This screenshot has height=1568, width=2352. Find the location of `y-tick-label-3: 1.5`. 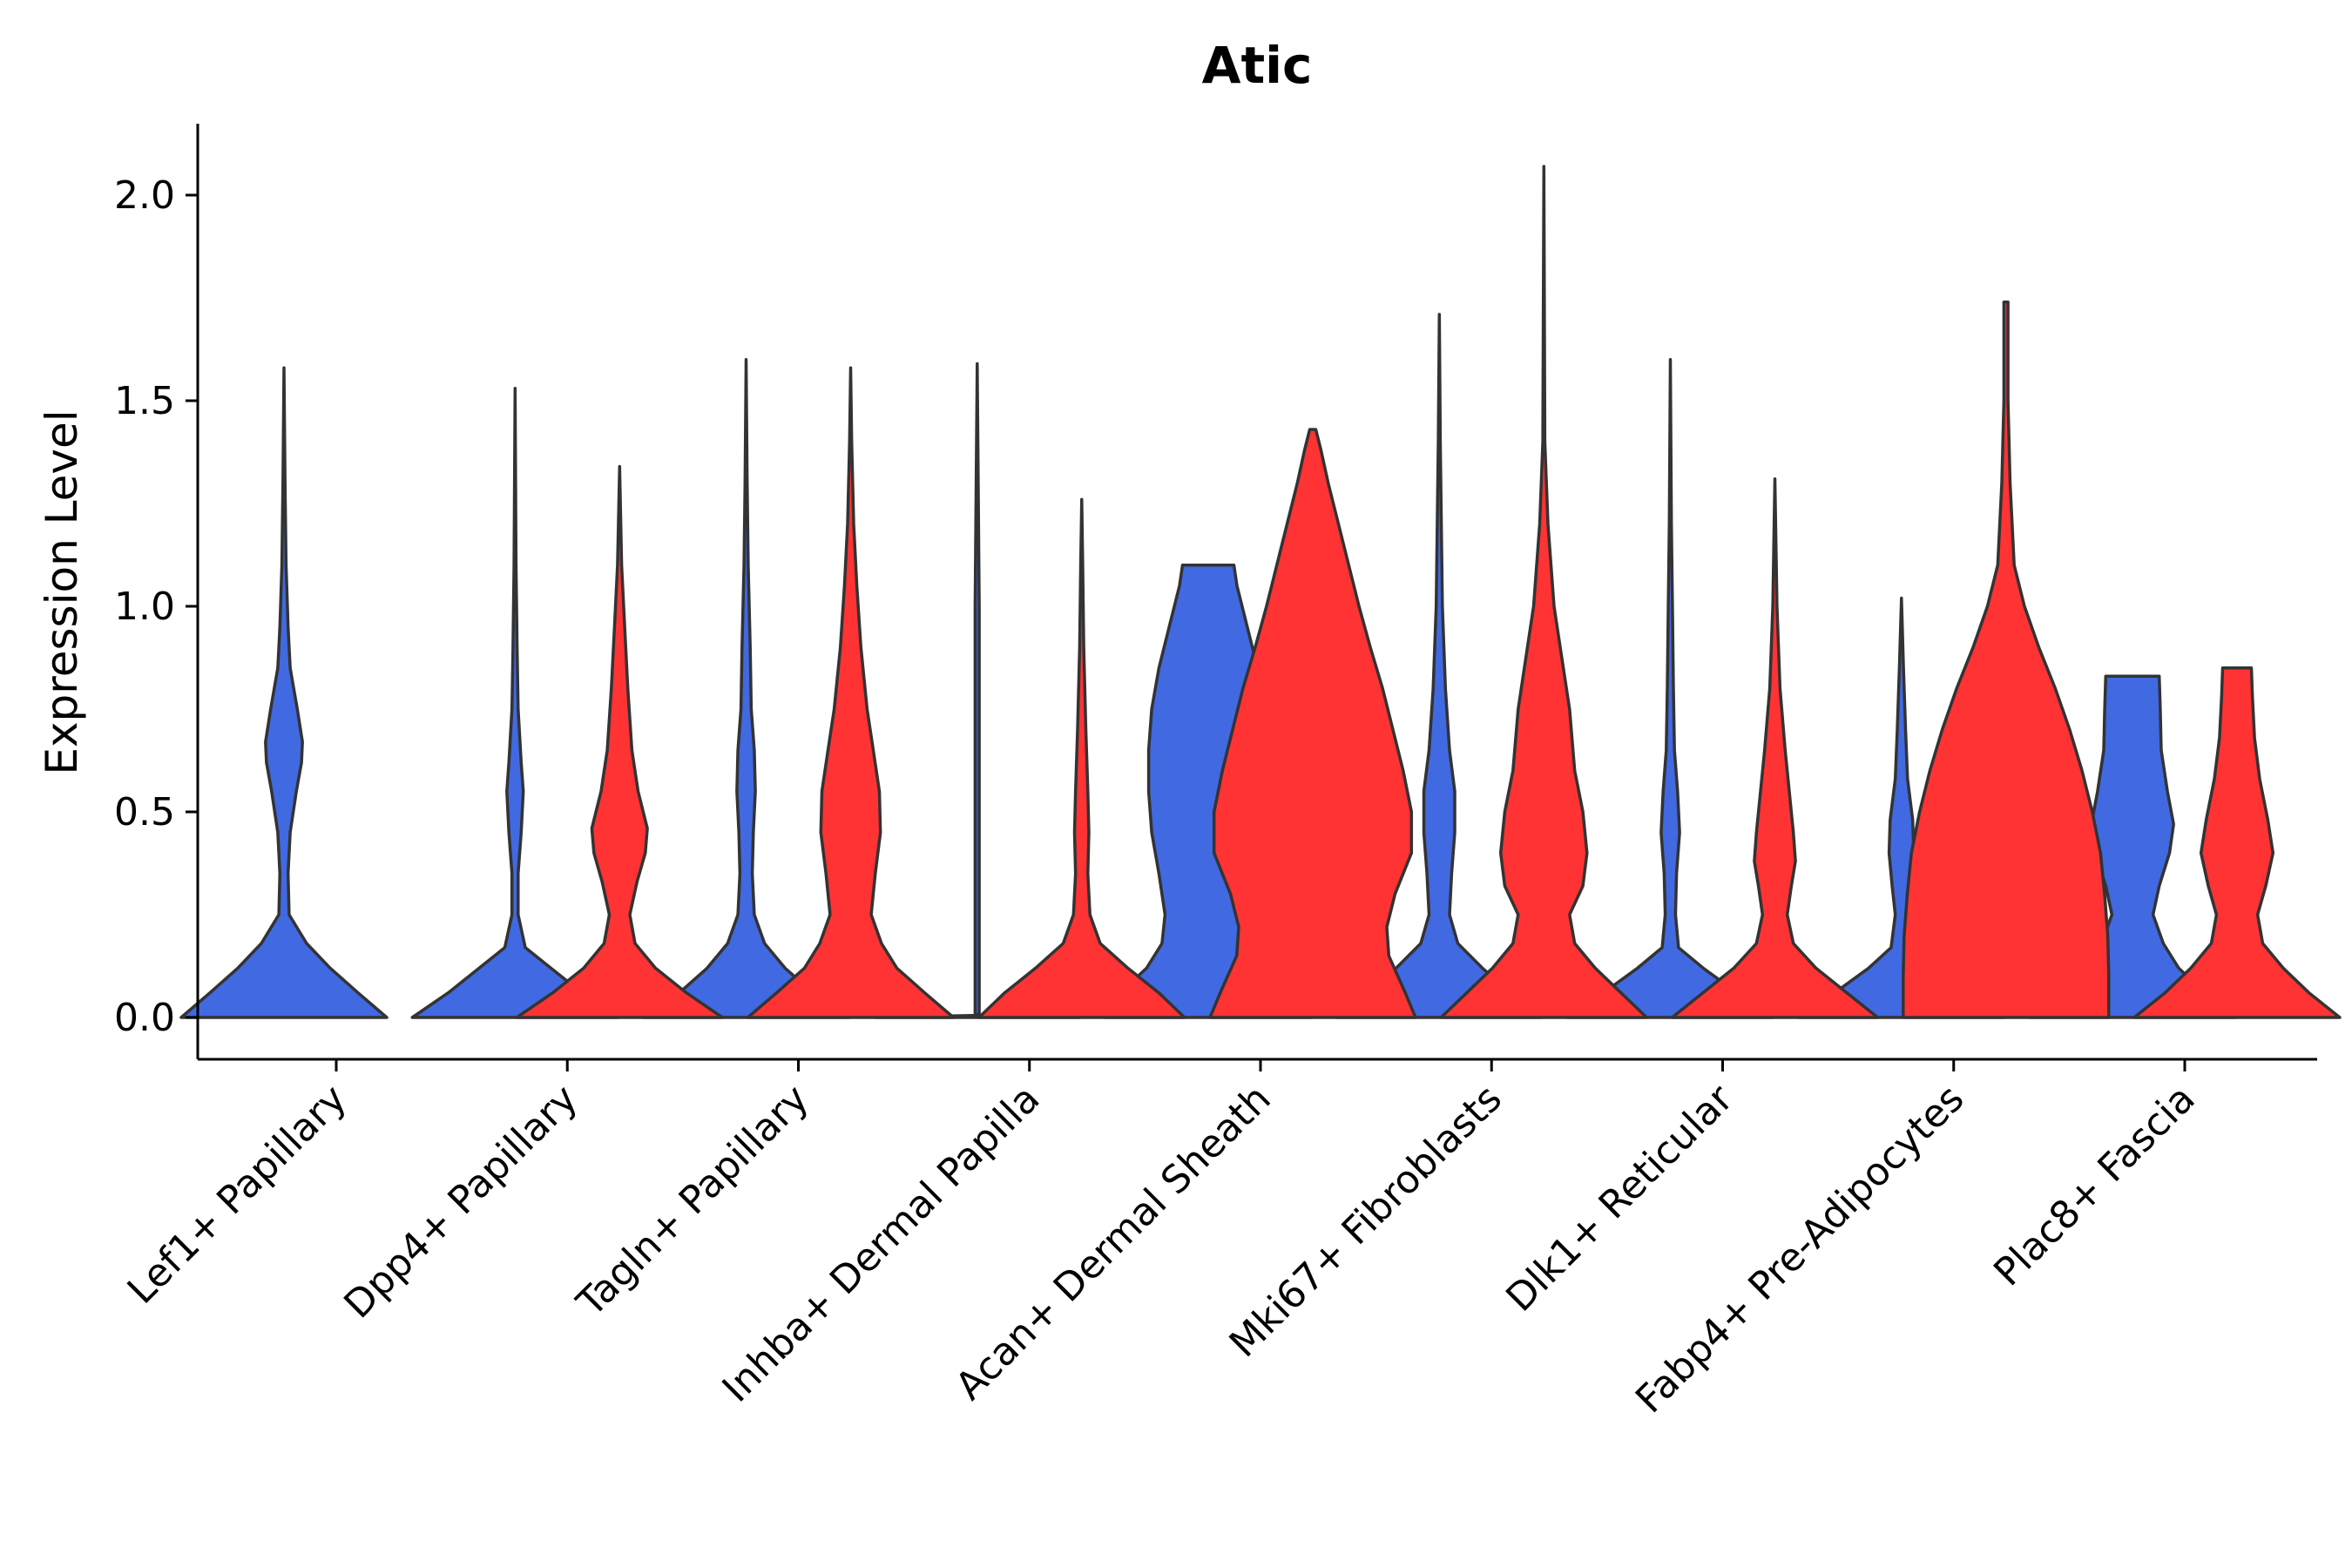

y-tick-label-3: 1.5 is located at coordinates (145, 401).